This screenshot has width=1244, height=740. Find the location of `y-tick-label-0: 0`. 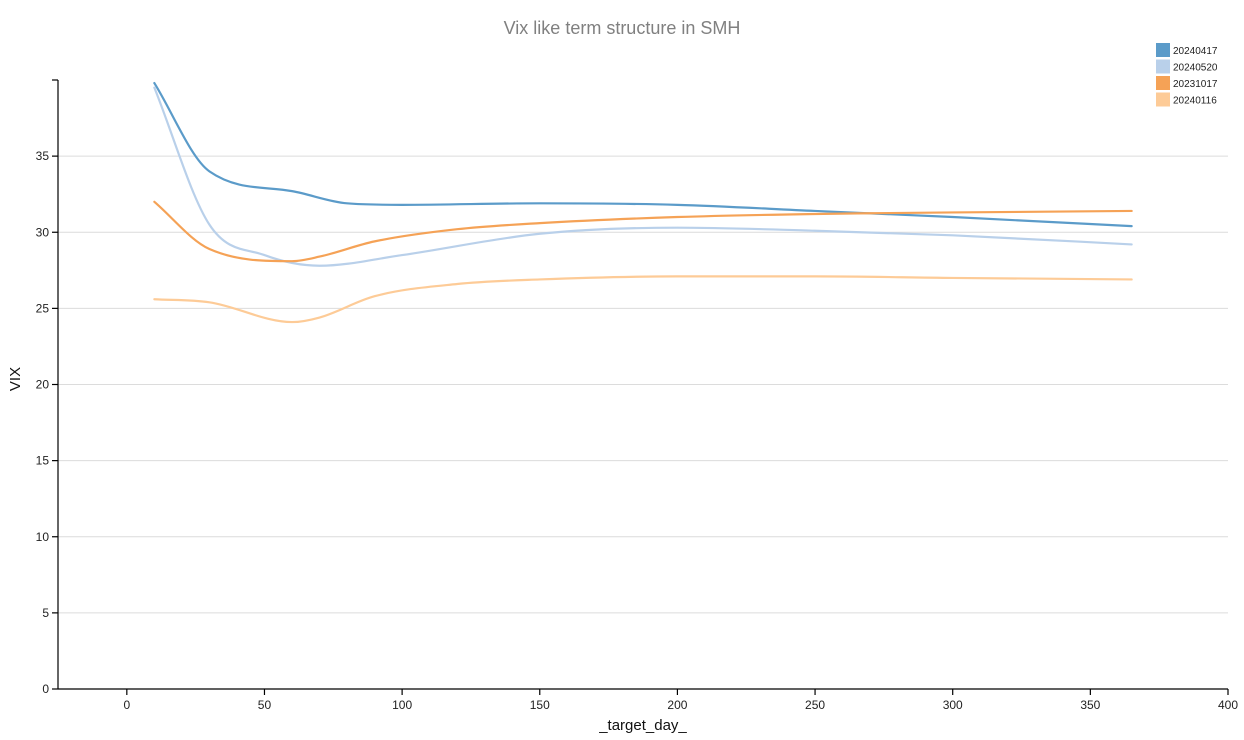

y-tick-label-0: 0 is located at coordinates (45, 689).